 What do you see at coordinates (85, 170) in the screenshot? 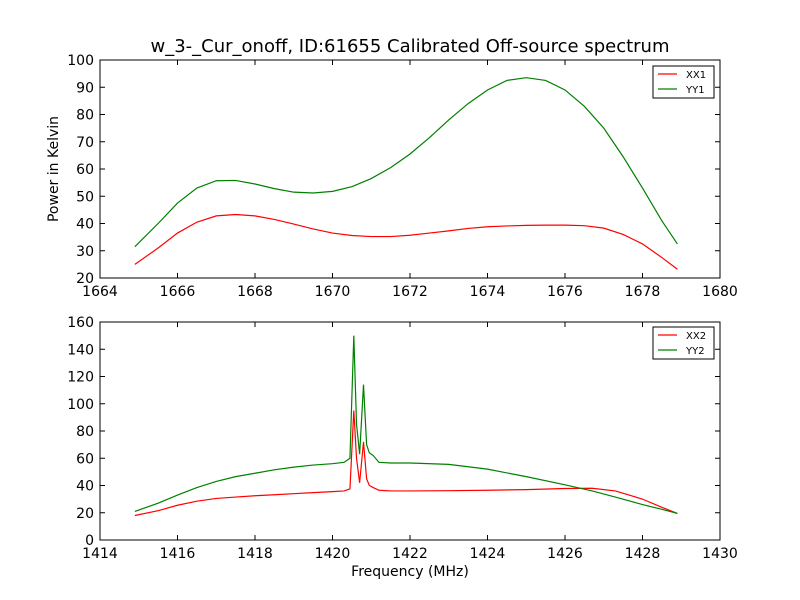
I see `top-y-tick-label: 60` at bounding box center [85, 170].